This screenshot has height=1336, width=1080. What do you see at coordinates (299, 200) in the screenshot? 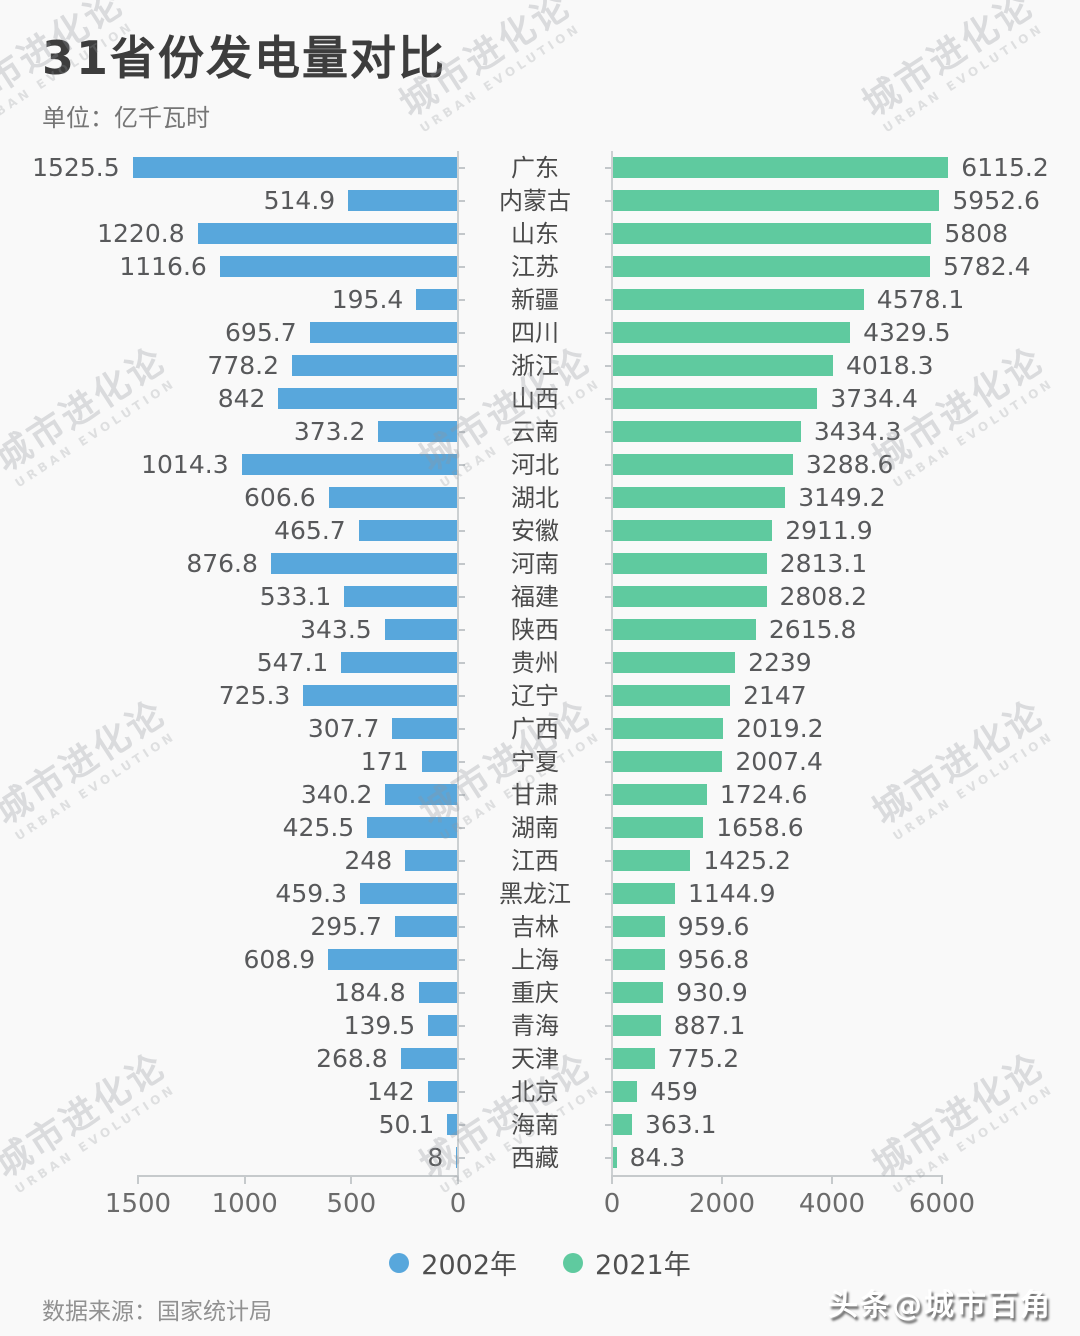
I see `value-label-2002: 514.9` at bounding box center [299, 200].